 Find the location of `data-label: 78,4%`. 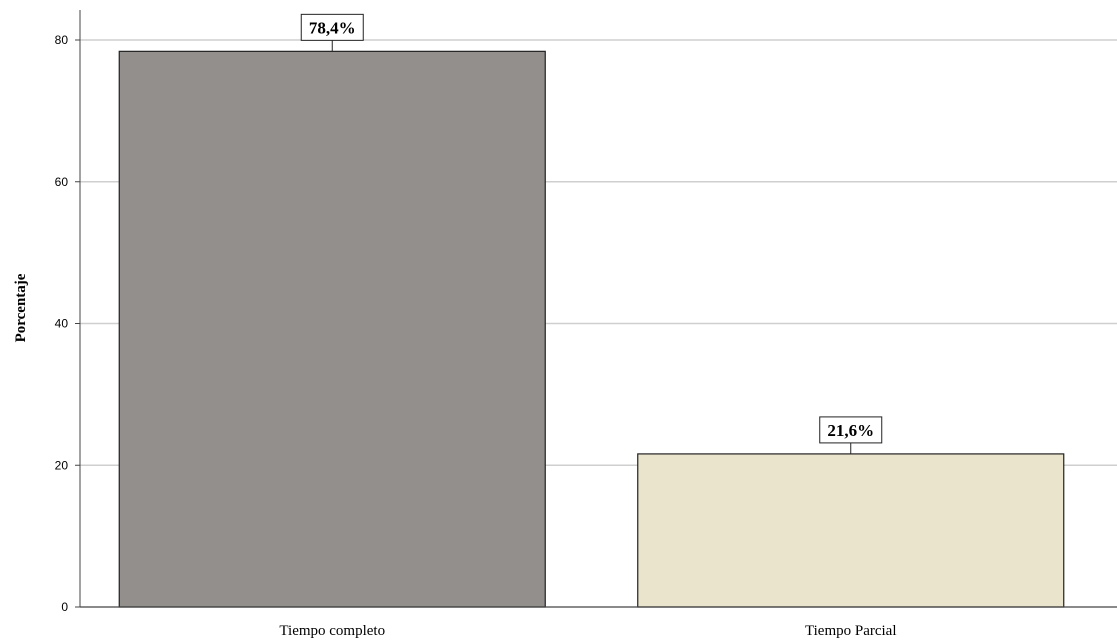

data-label: 78,4% is located at coordinates (332, 27).